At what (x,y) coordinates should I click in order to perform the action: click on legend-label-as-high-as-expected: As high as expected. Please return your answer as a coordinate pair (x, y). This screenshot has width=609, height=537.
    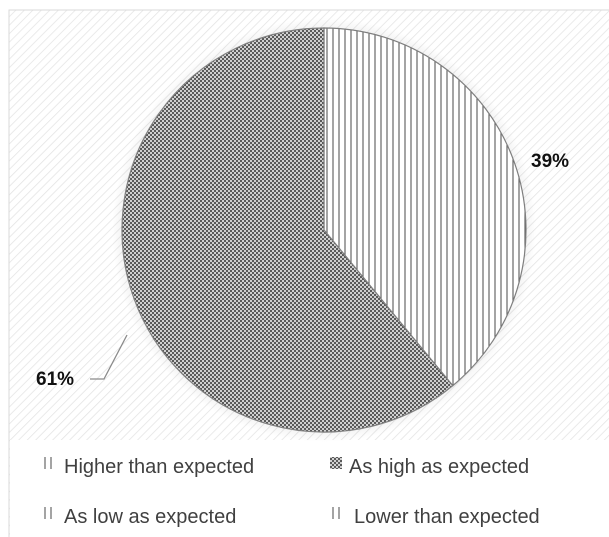
    Looking at the image, I should click on (439, 467).